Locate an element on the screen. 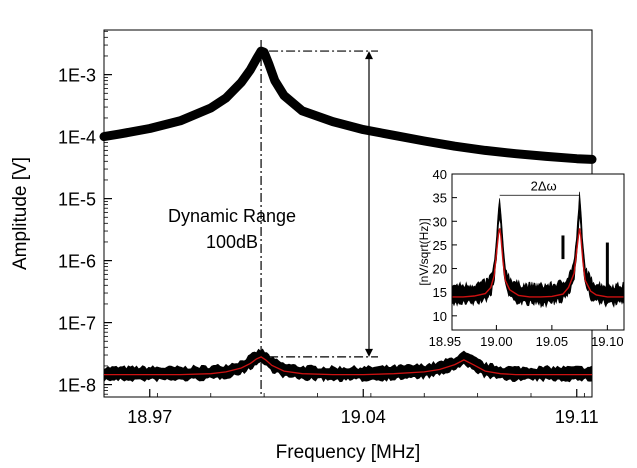 The image size is (637, 468). inset-plot-background is located at coordinates (538, 252).